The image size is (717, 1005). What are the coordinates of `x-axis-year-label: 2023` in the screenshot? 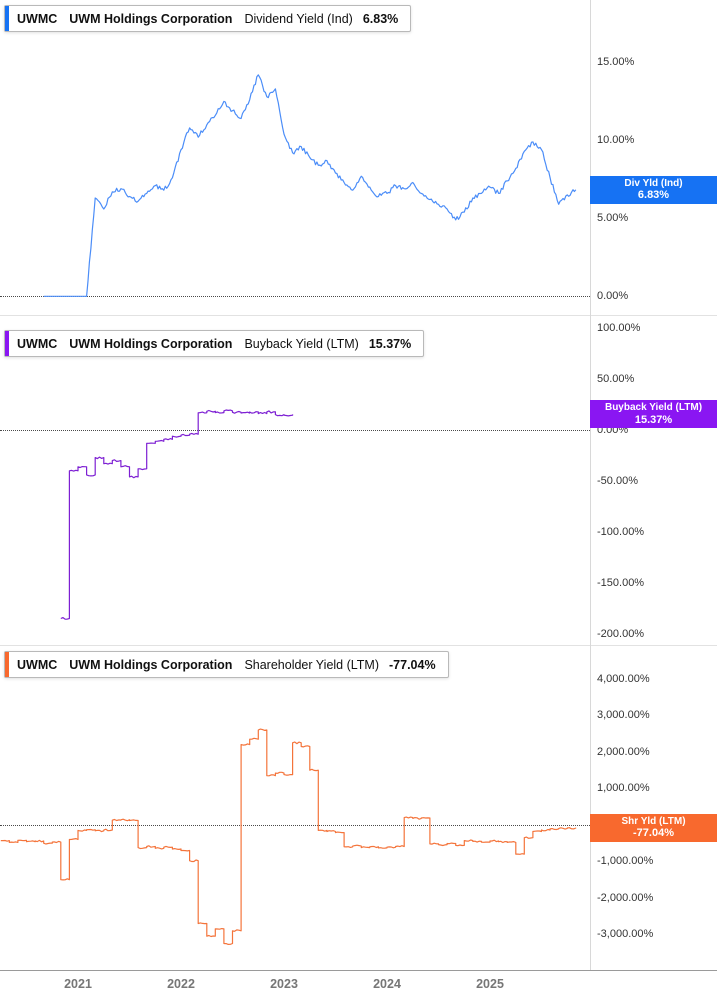 It's located at (284, 984).